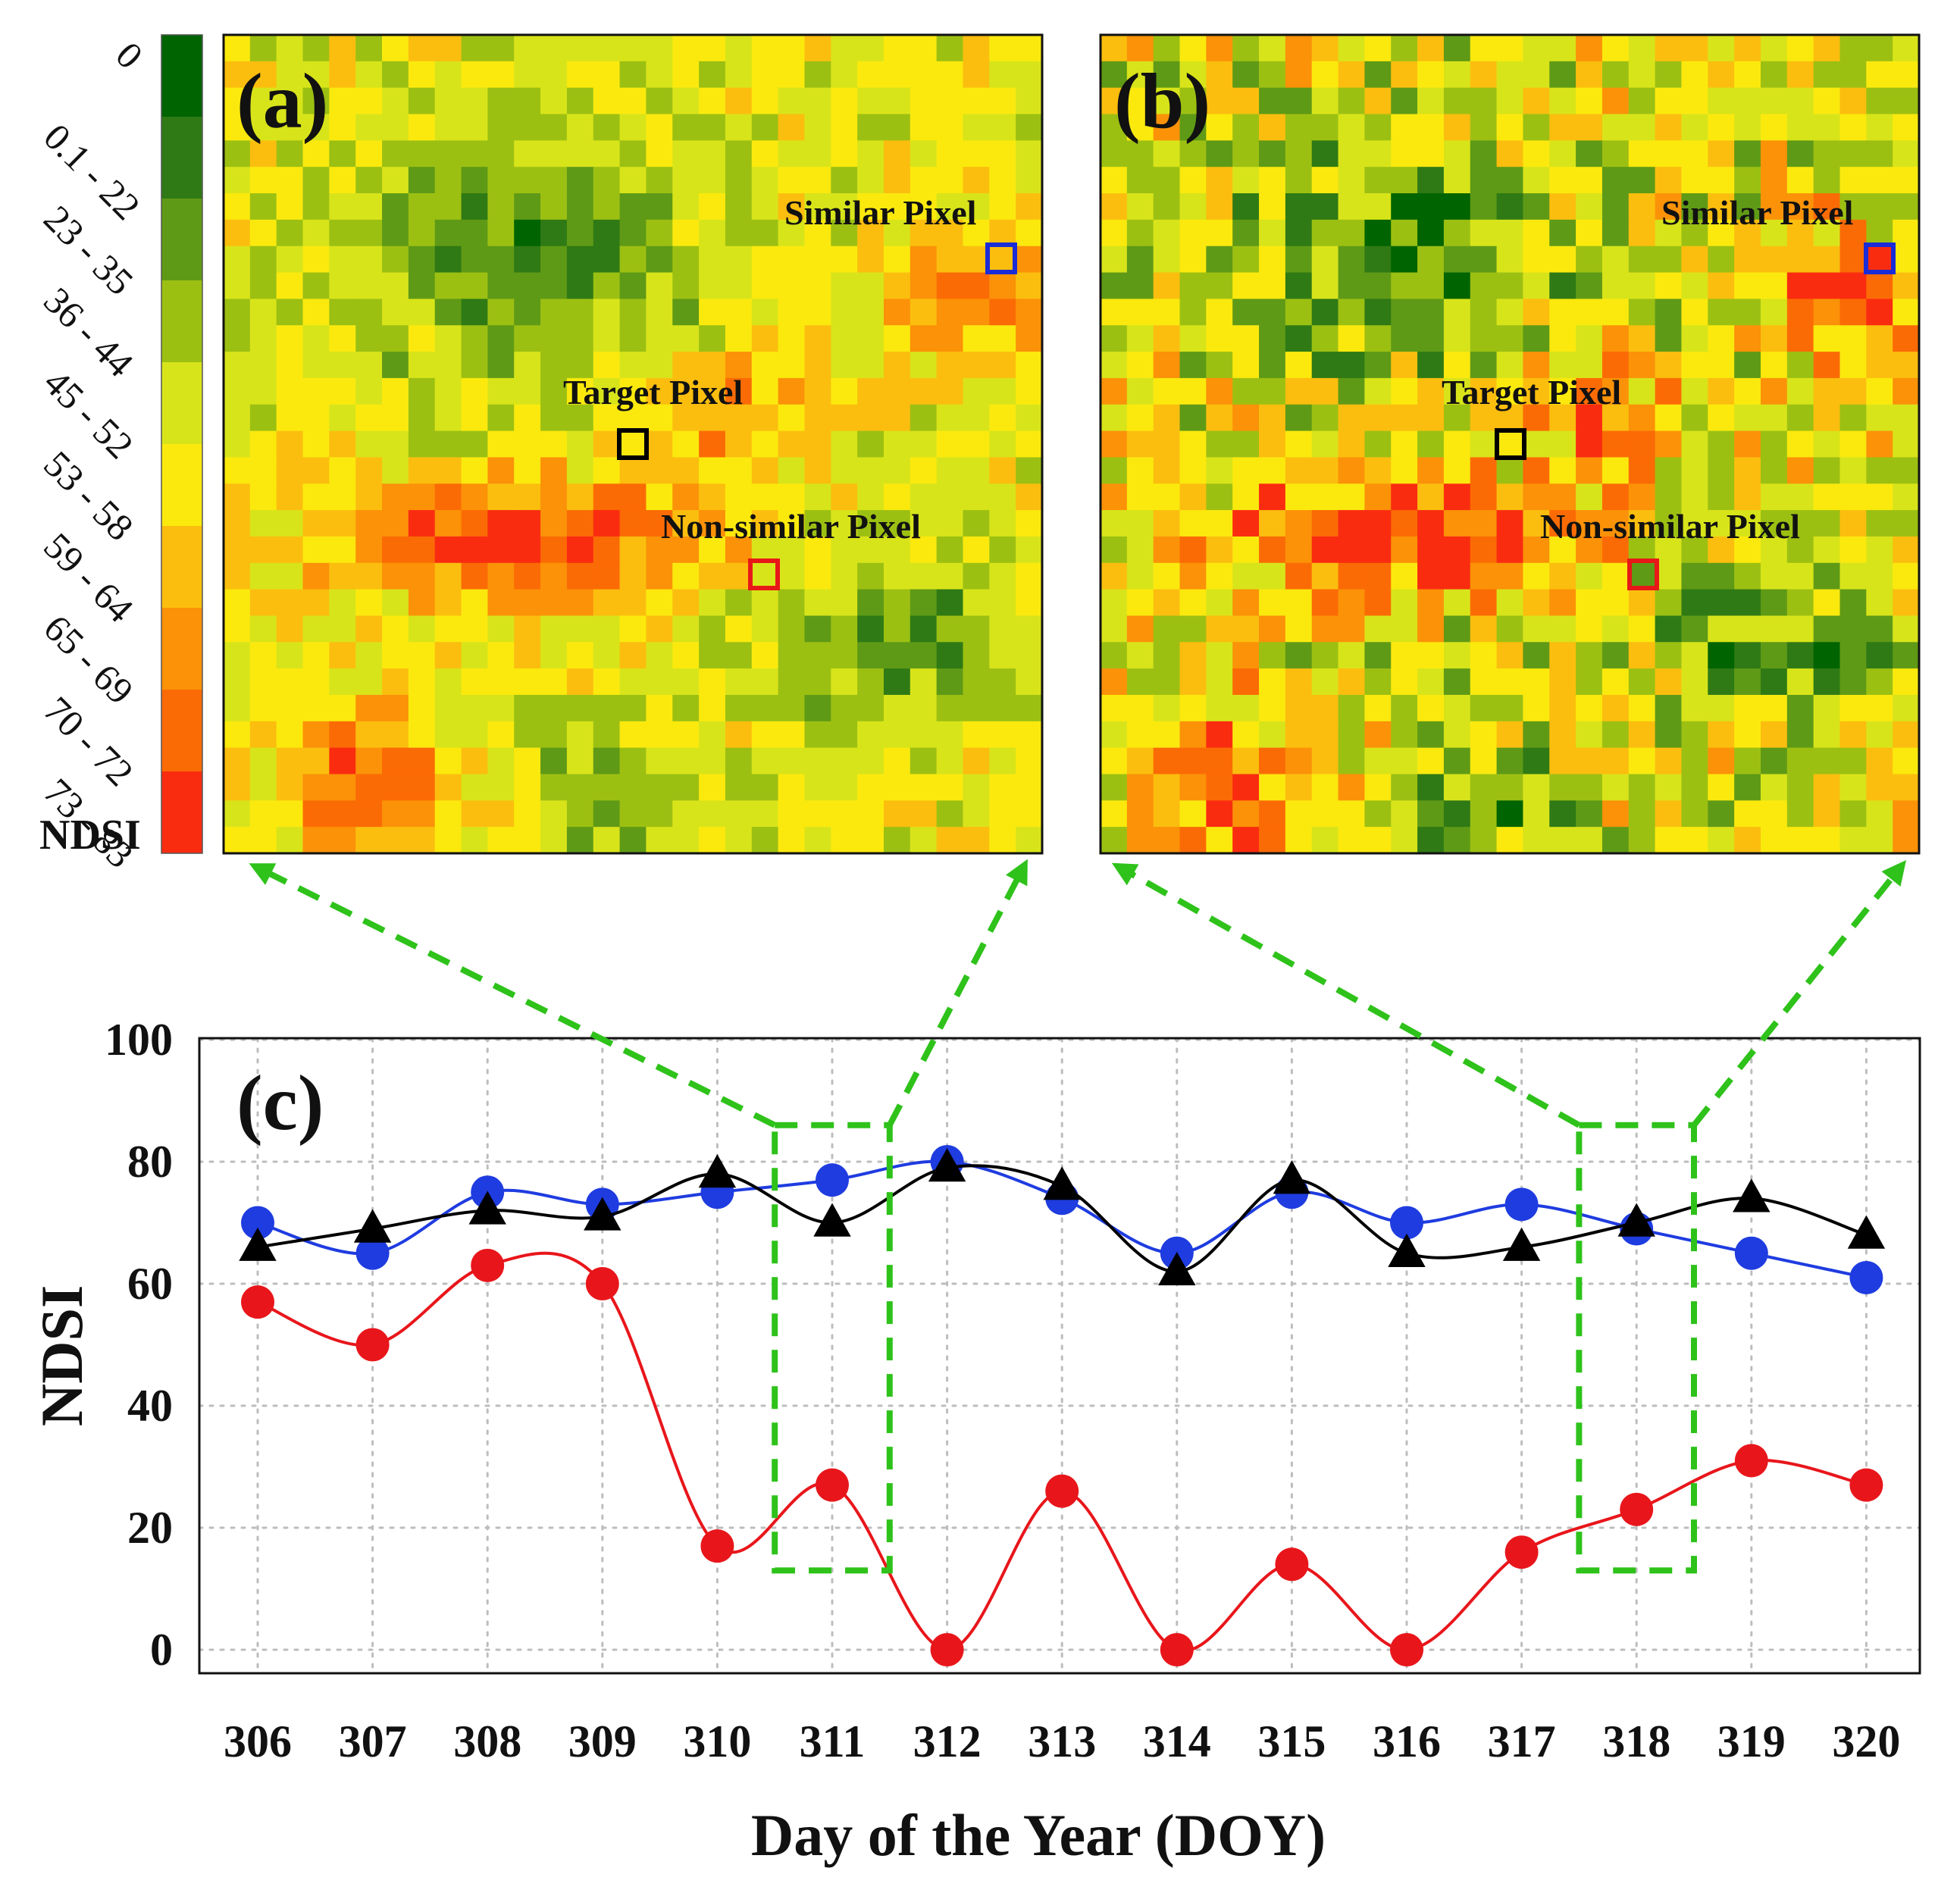  Describe the element at coordinates (181, 158) in the screenshot. I see `colorbar-swatch` at that location.